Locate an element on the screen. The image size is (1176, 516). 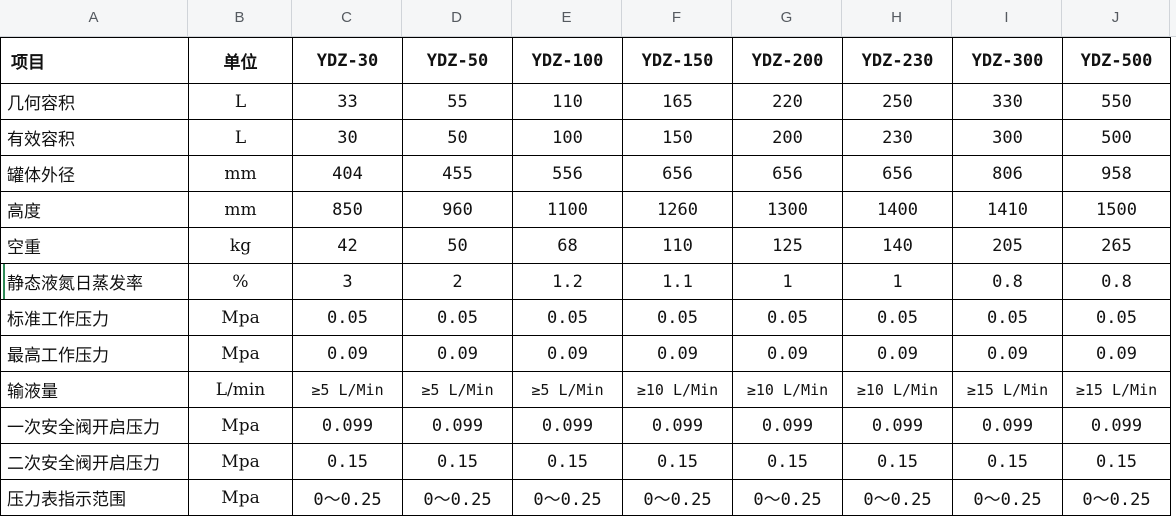
table-cell: 455 is located at coordinates (457, 173).